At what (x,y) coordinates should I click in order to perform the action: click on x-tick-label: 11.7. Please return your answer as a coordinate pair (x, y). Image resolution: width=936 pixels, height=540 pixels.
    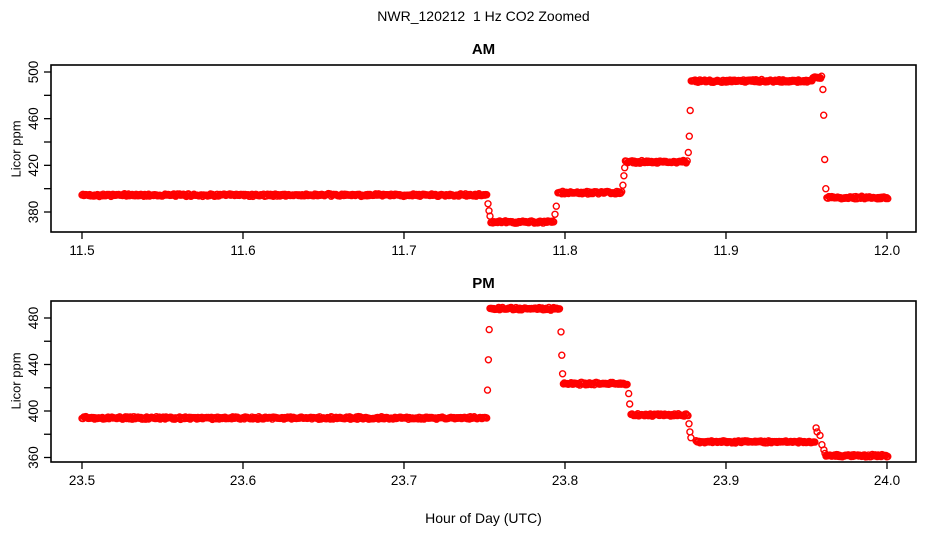
    Looking at the image, I should click on (403, 250).